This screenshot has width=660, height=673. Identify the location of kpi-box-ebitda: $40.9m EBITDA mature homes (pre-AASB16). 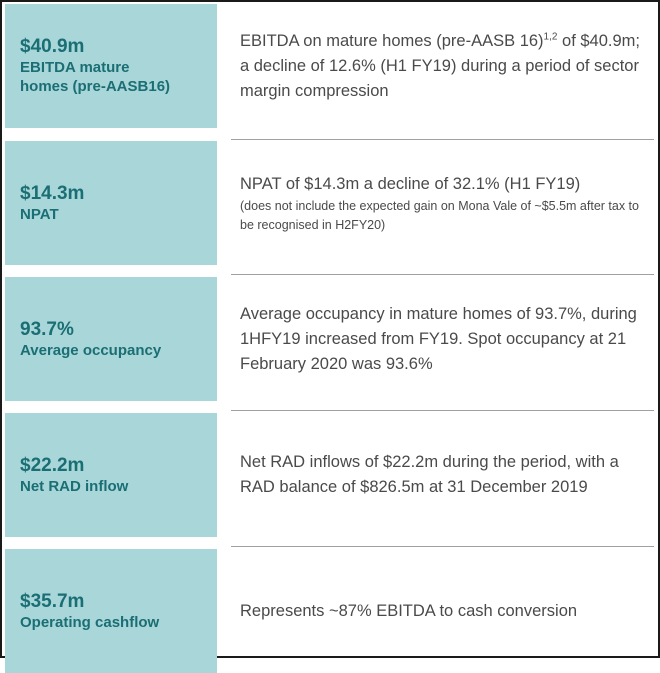
(111, 66).